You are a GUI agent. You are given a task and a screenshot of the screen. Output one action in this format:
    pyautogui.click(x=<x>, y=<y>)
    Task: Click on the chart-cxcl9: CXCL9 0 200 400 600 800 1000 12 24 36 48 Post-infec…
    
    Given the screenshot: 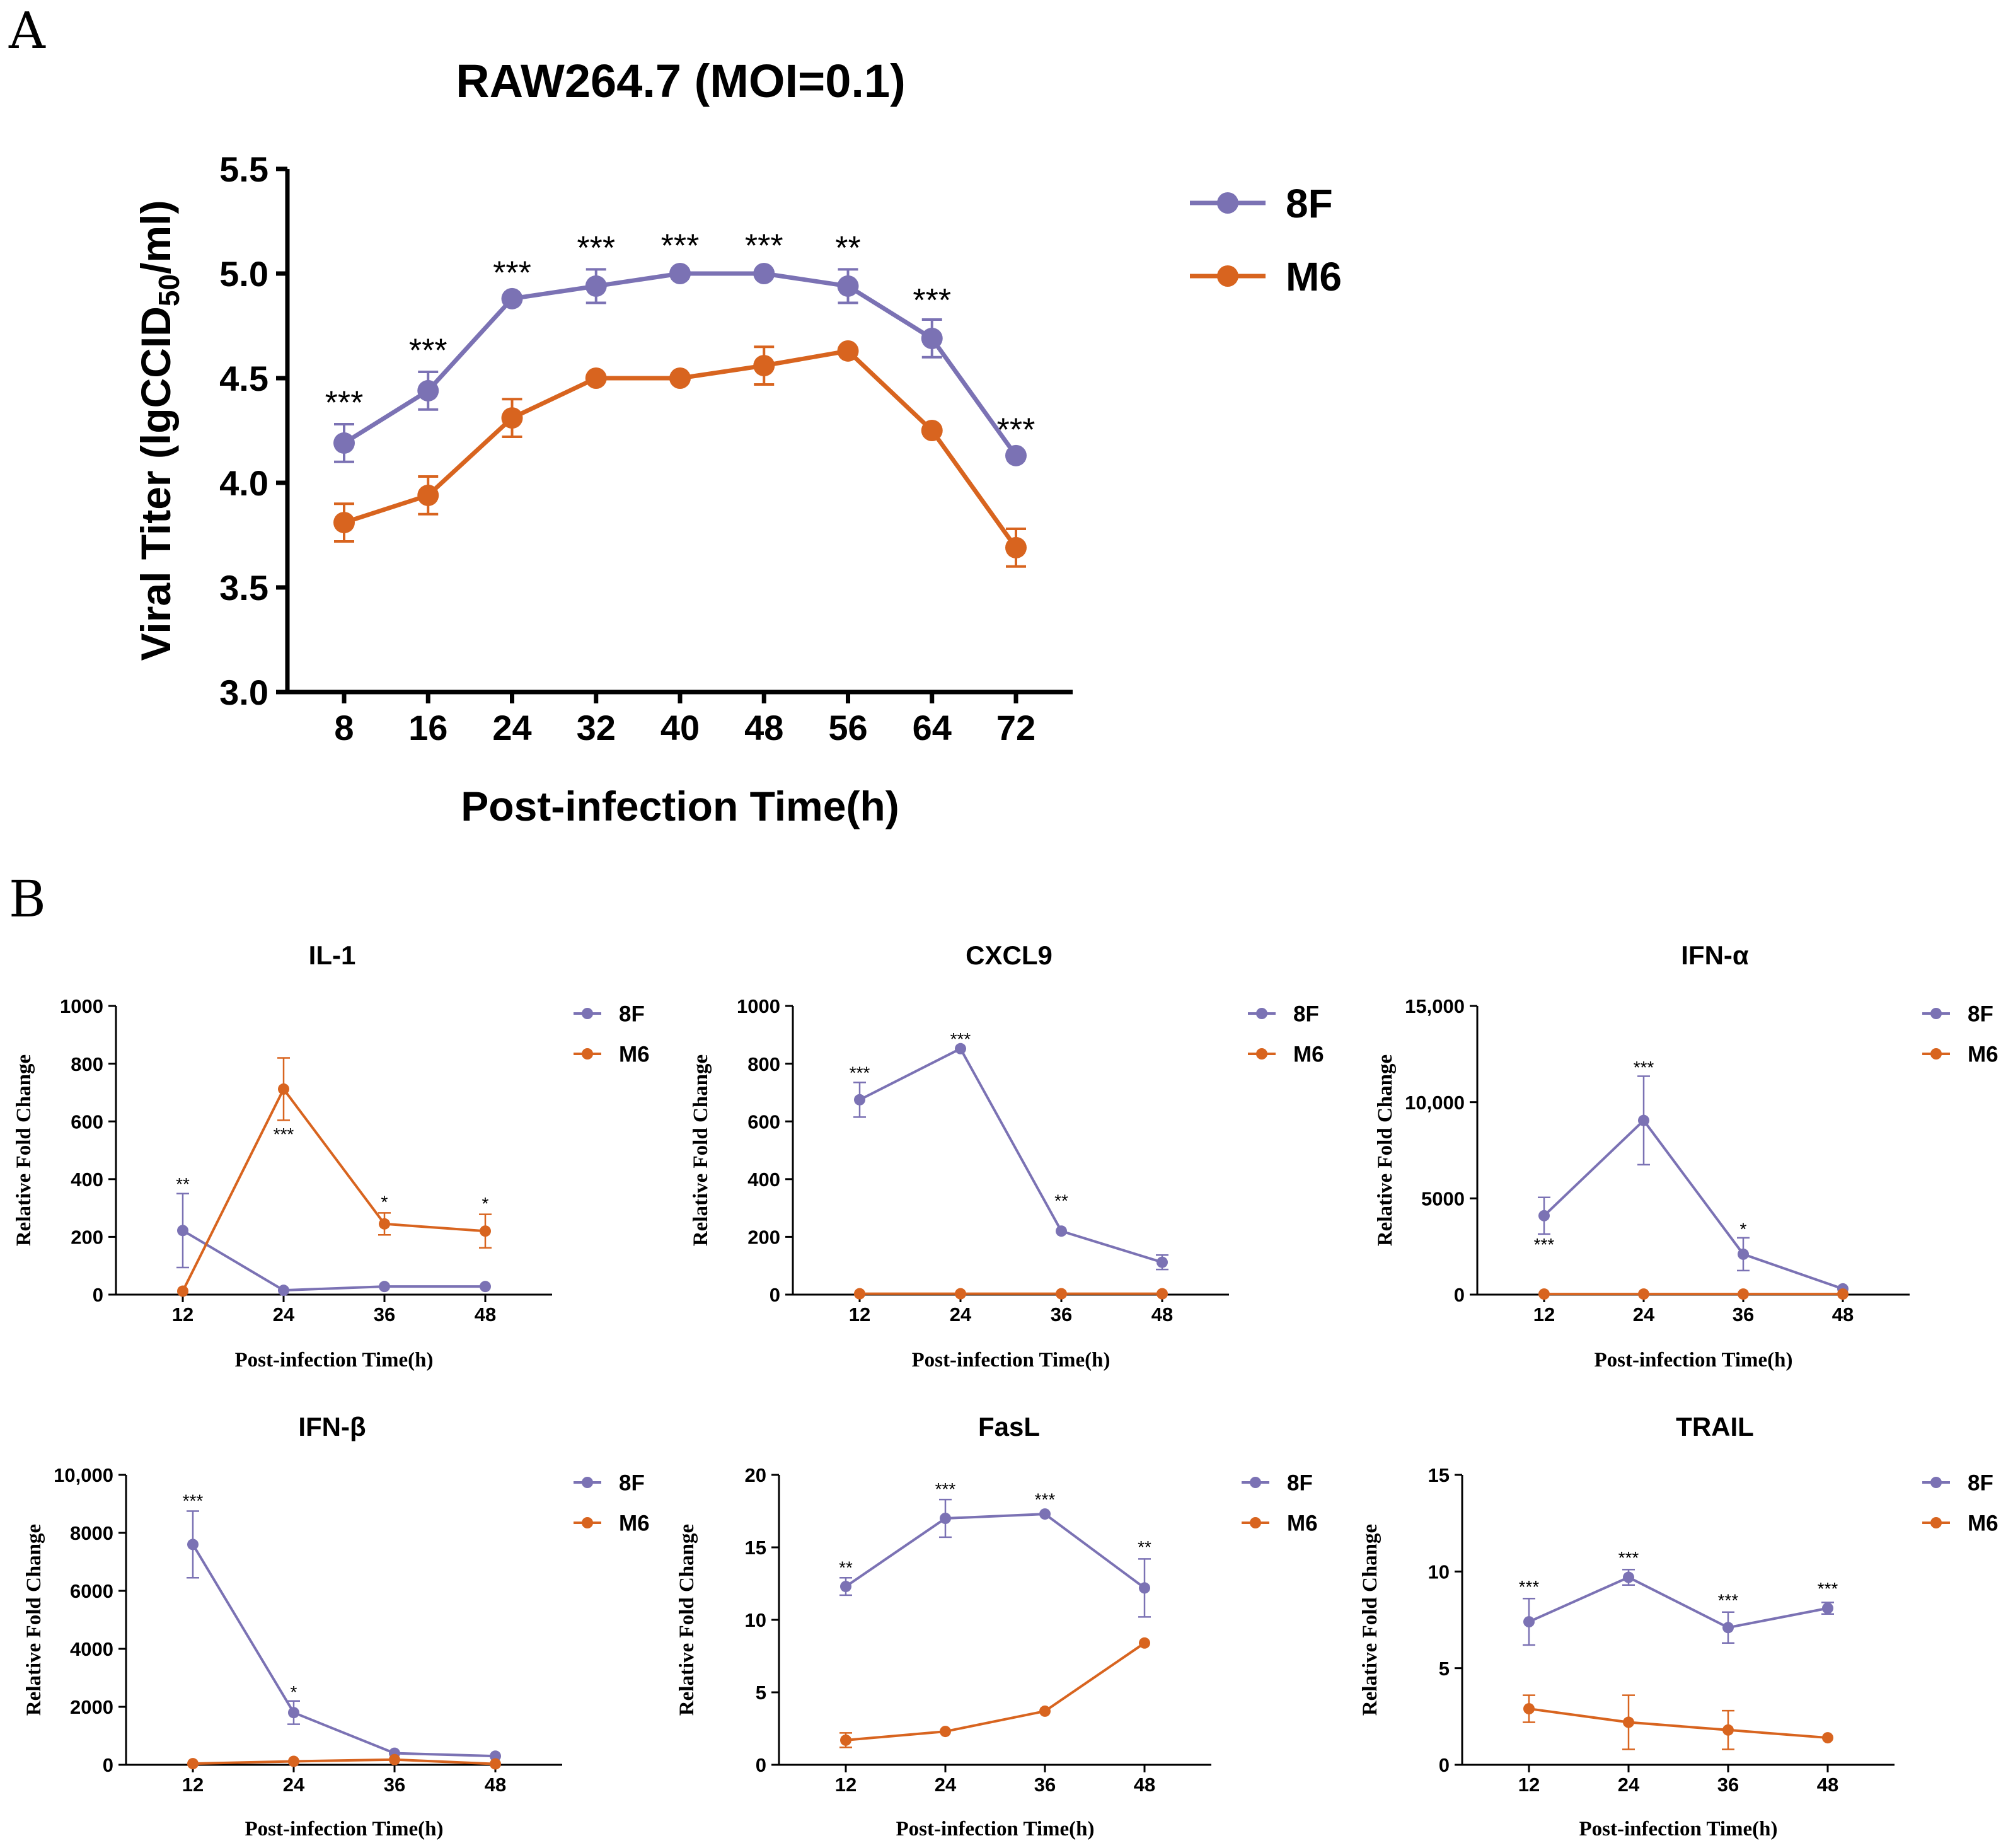 What is the action you would take?
    pyautogui.click(x=1007, y=1156)
    